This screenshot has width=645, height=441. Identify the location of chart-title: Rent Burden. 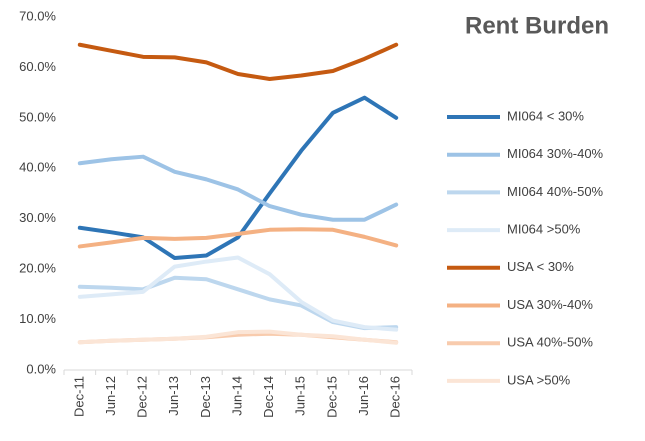
(537, 25).